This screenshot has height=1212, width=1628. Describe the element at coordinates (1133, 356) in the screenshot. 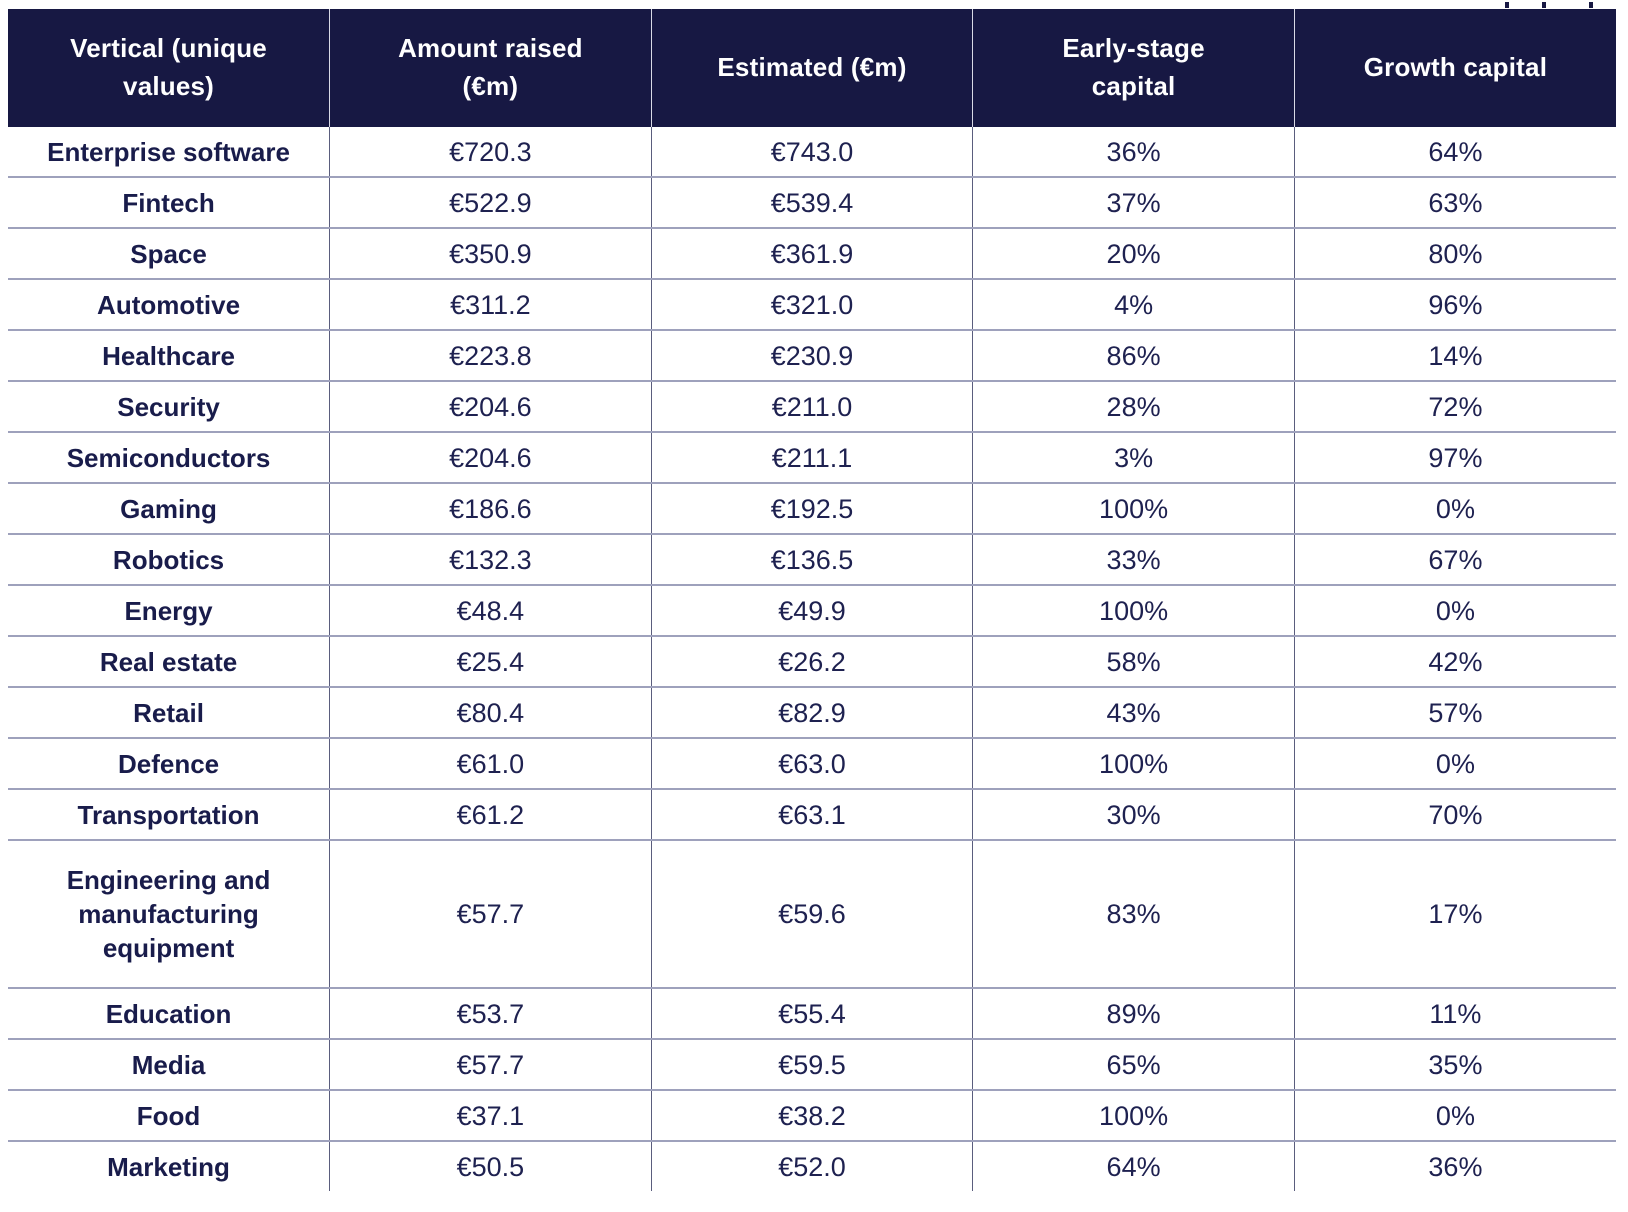

I see `value-cell: 86%` at that location.